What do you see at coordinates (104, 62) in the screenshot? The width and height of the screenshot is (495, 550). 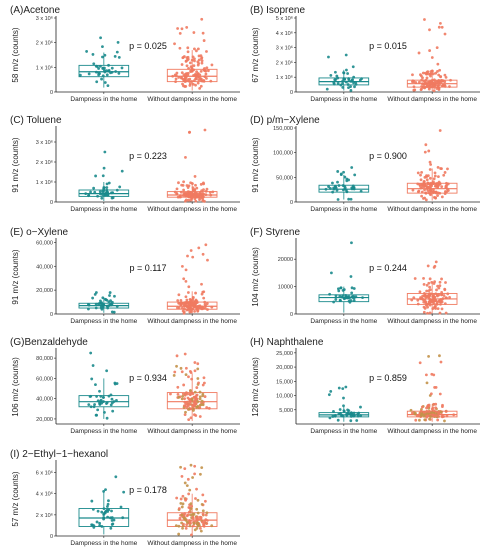 I see `box-dampness` at bounding box center [104, 62].